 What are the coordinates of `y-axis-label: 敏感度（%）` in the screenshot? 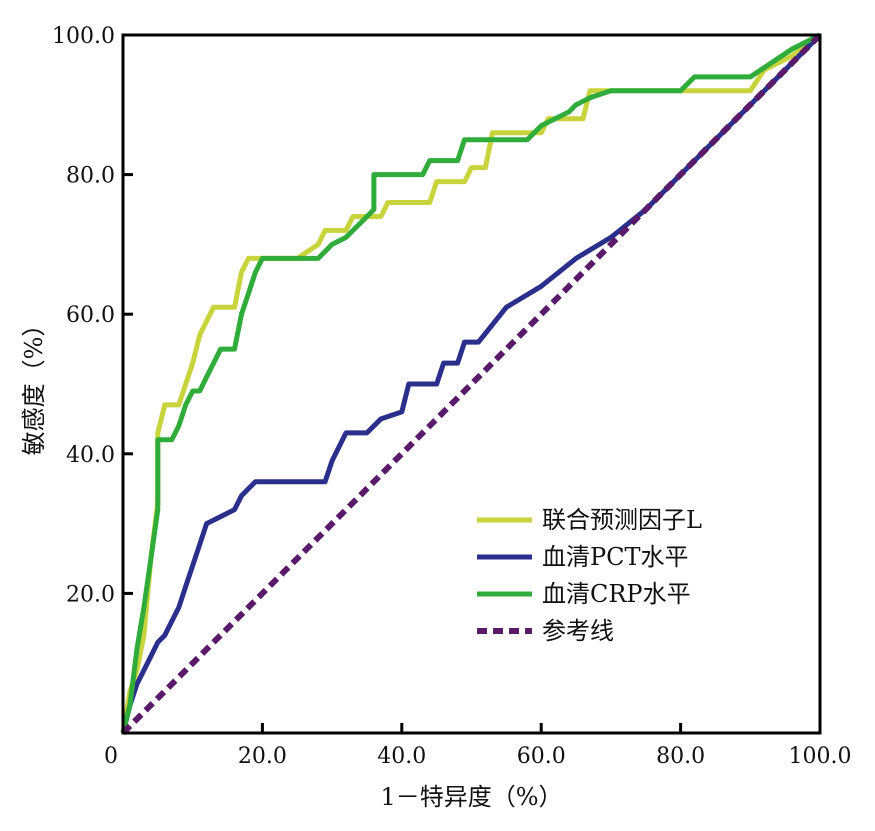 It's located at (34, 384).